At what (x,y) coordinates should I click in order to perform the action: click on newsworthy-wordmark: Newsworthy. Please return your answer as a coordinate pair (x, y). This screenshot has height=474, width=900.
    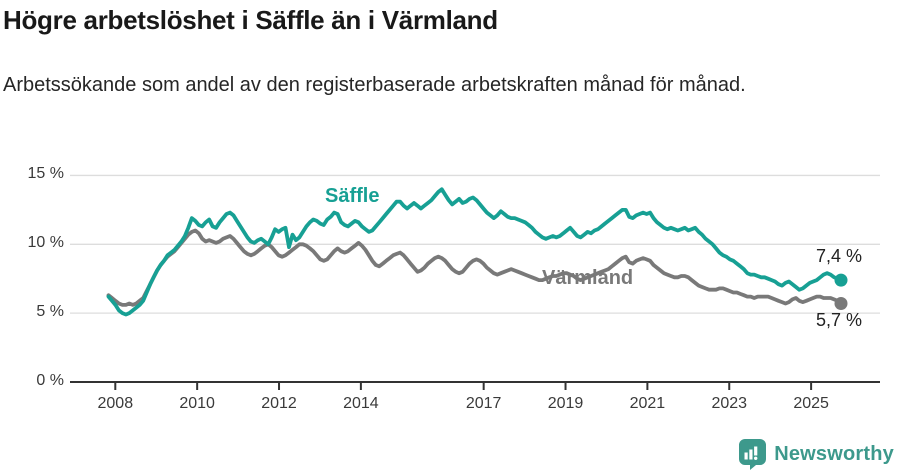
    Looking at the image, I should click on (834, 454).